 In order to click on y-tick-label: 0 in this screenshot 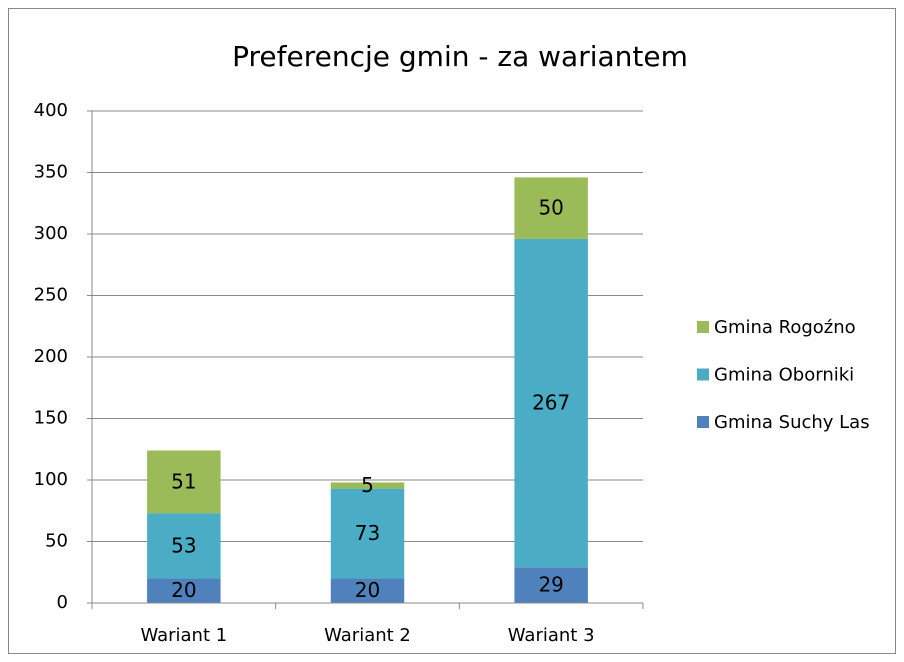, I will do `click(62, 602)`.